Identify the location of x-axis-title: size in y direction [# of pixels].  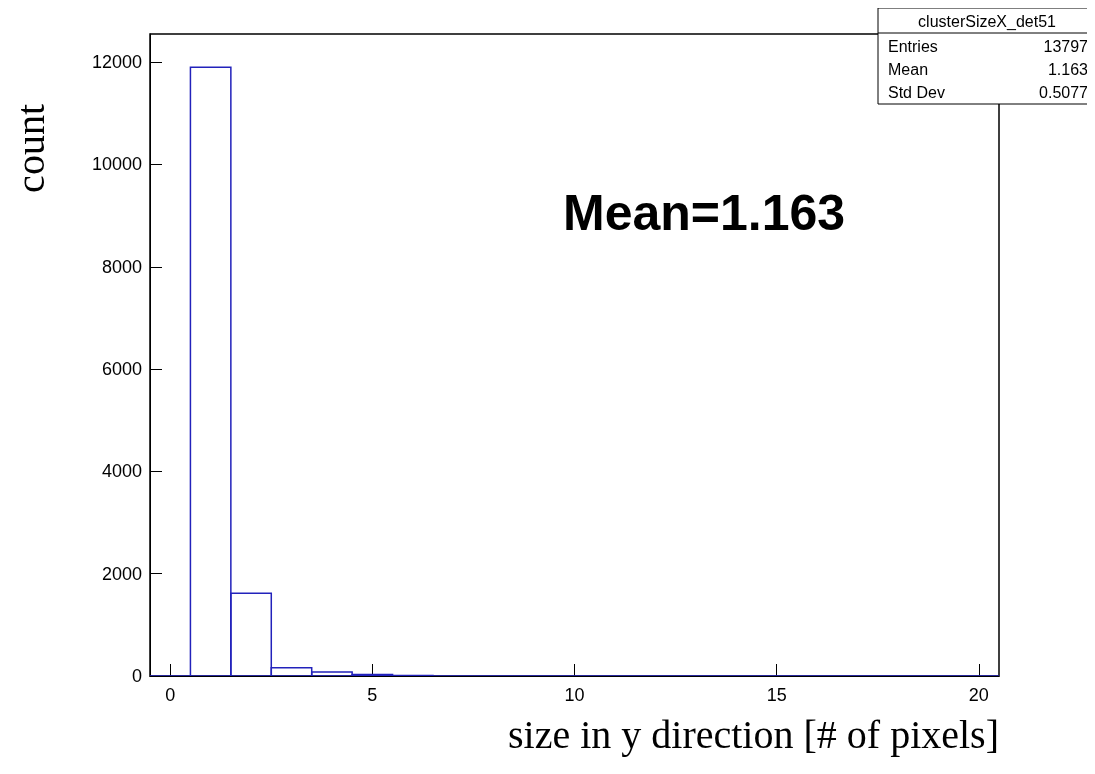
(753, 734).